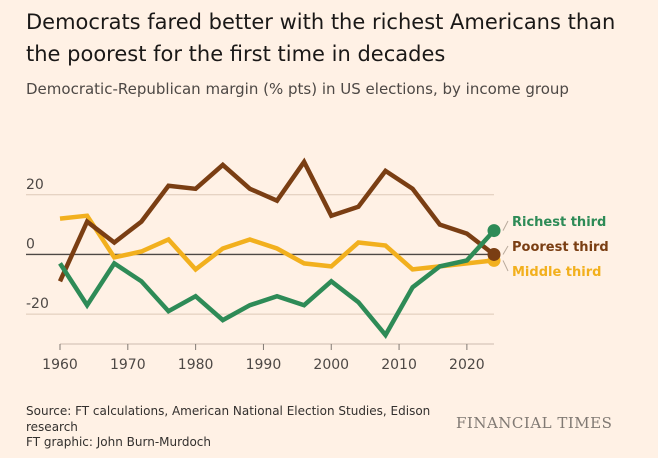  I want to click on x-tick-label-1970: 1970, so click(128, 365).